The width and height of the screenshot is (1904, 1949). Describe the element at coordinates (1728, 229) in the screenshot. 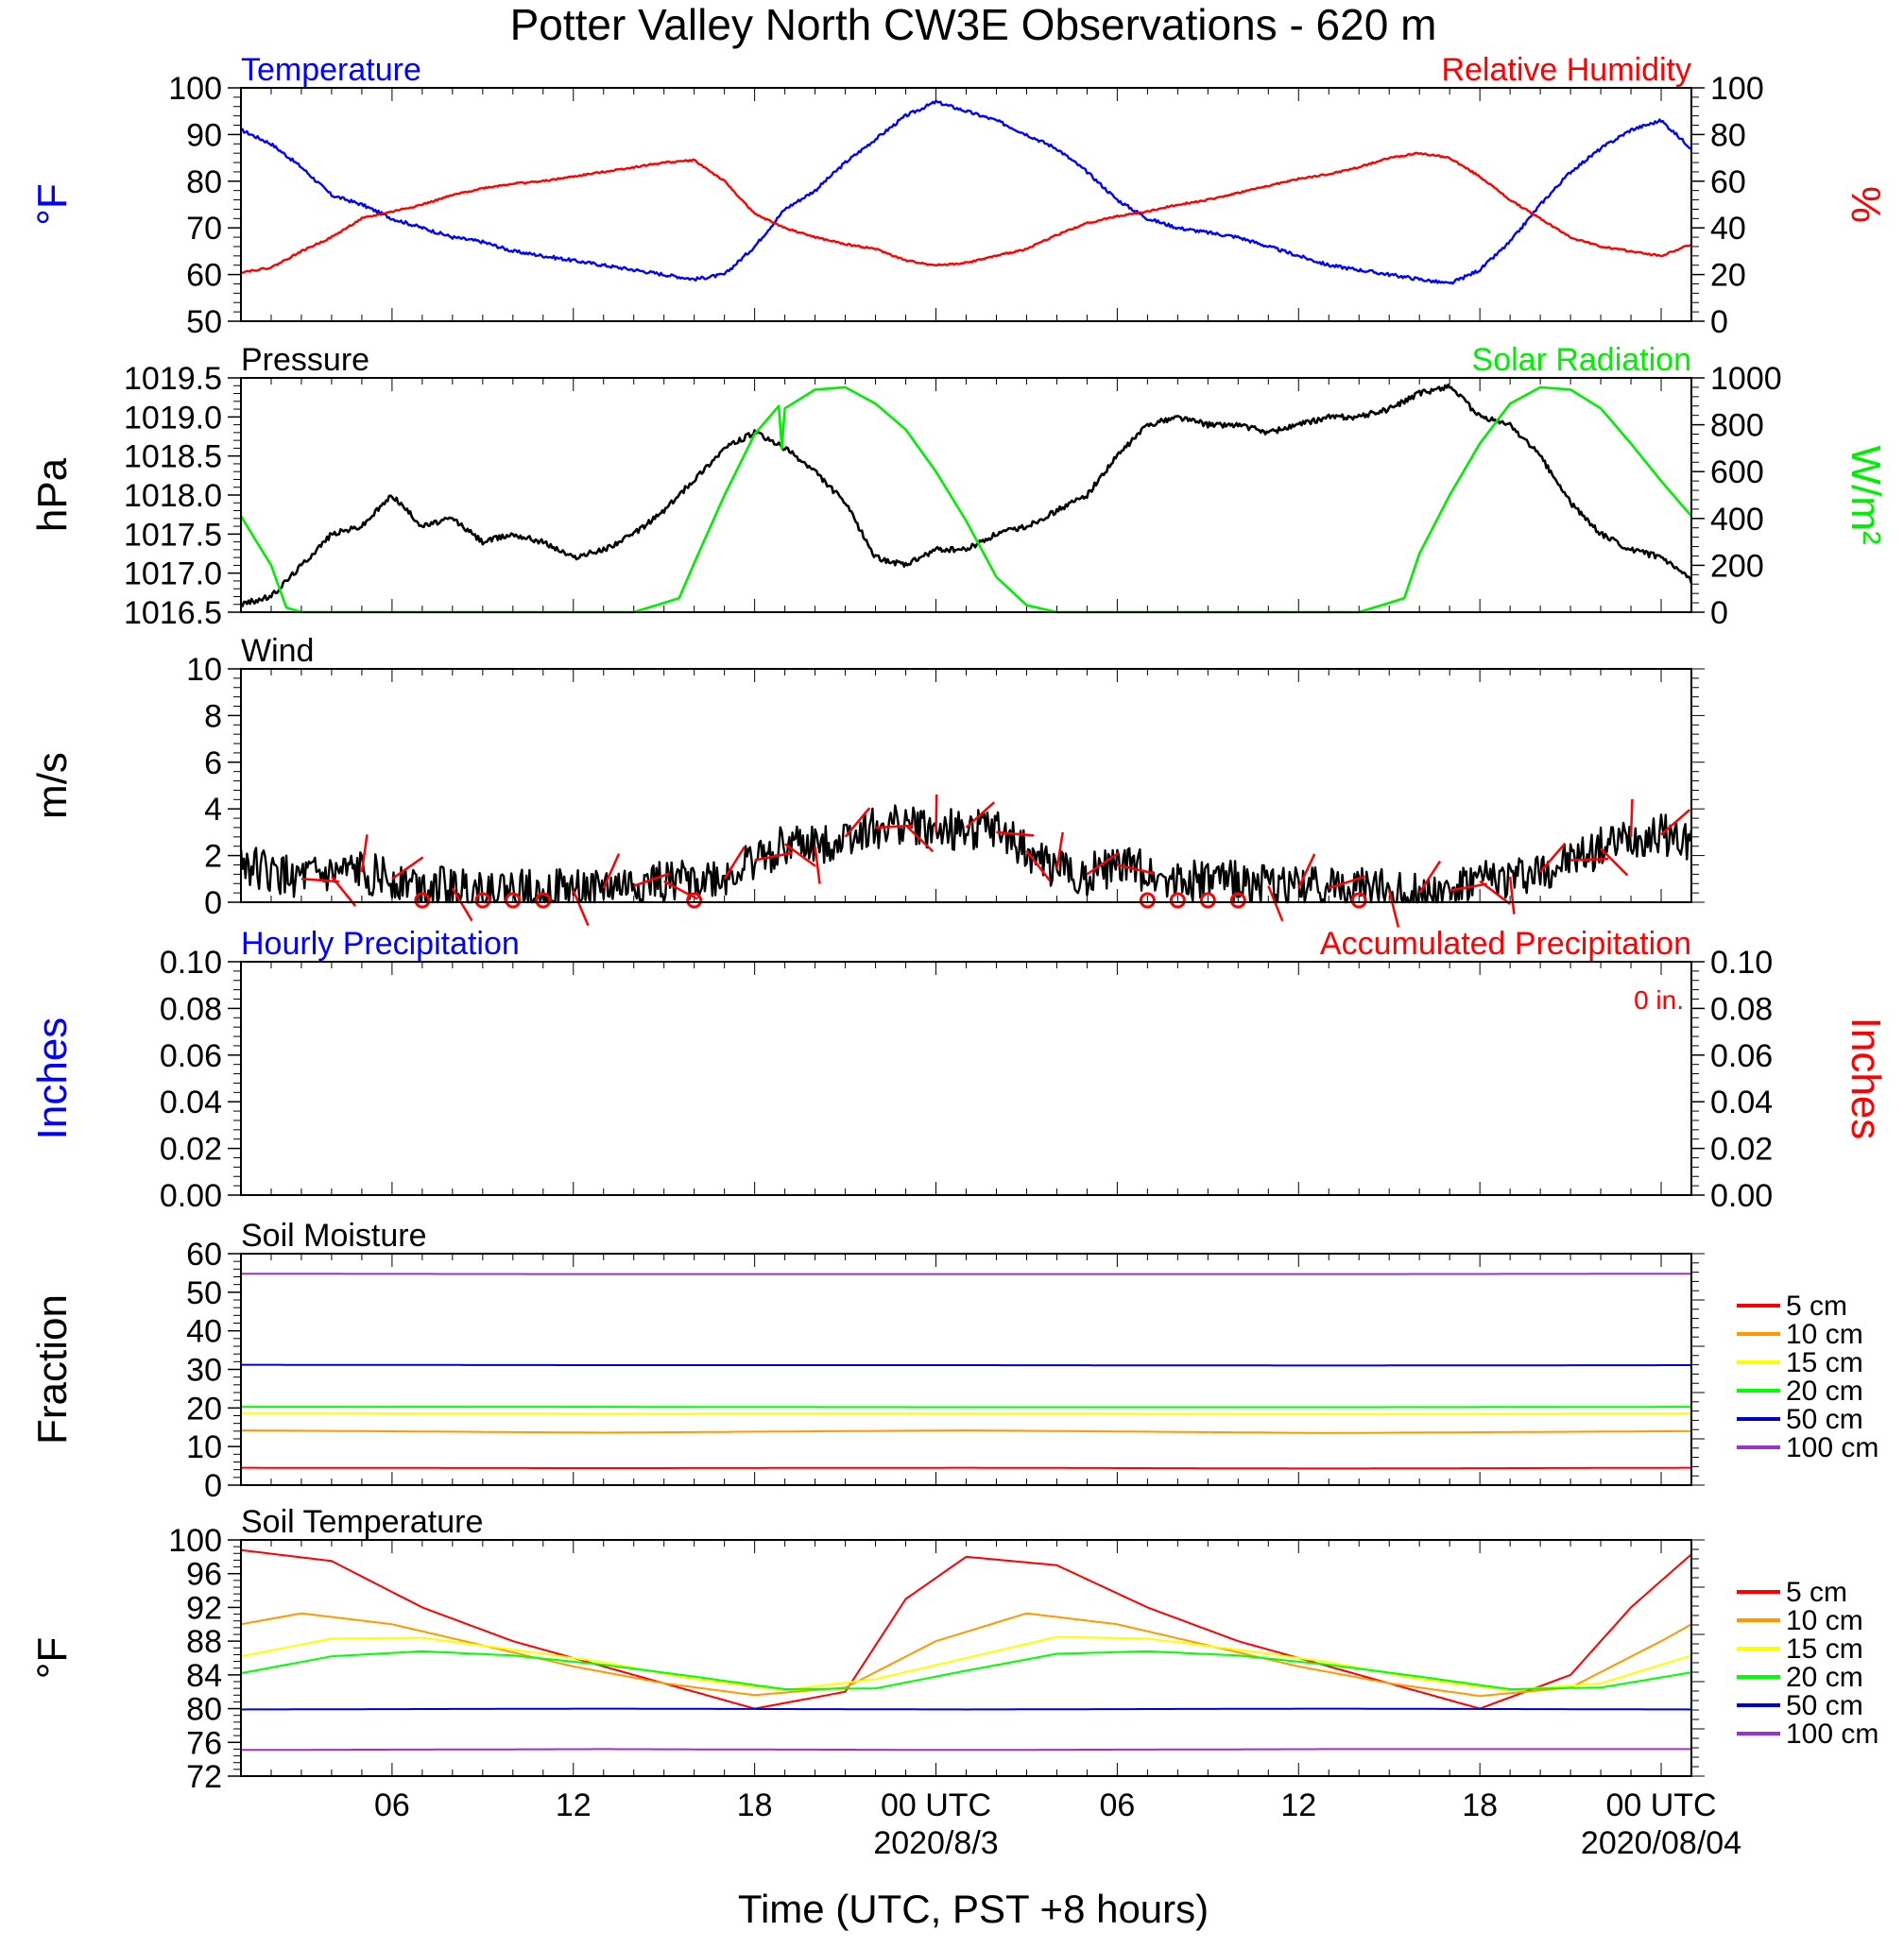

I see `y2-tick-label: 40` at that location.